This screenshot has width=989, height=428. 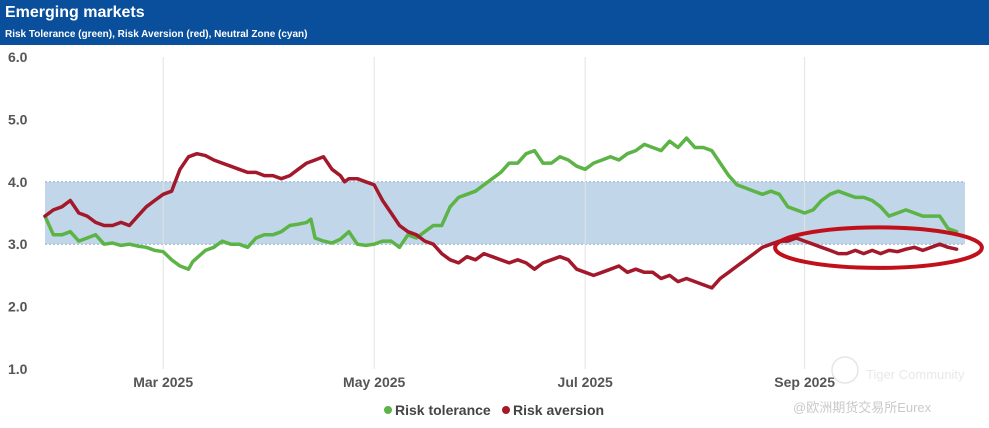 I want to click on y-tick-label: 6.0, so click(x=18, y=57).